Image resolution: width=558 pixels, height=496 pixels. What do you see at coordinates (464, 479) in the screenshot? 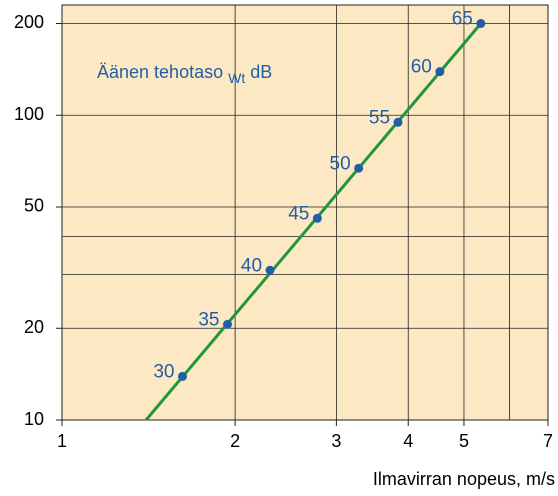
I see `x-axis-label: Ilmavirran nopeus, m/s` at bounding box center [464, 479].